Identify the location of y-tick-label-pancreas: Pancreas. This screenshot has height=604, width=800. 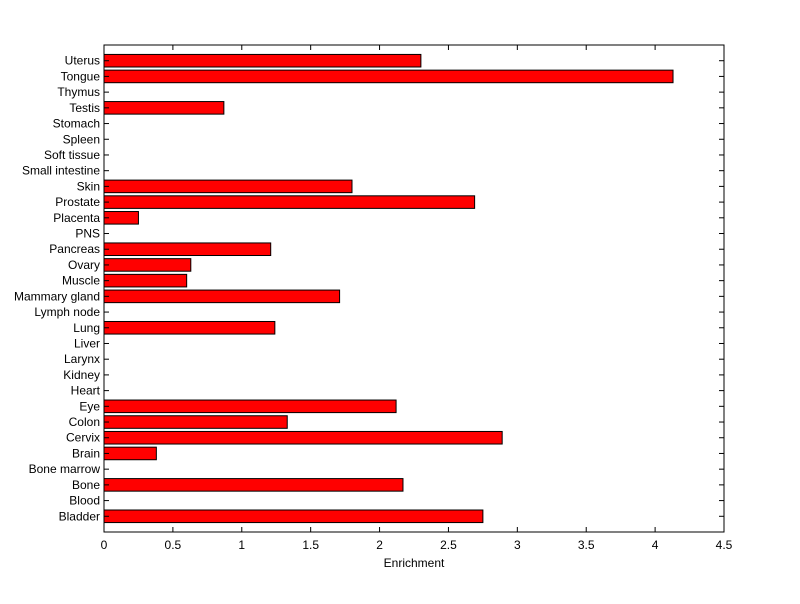
(74, 249).